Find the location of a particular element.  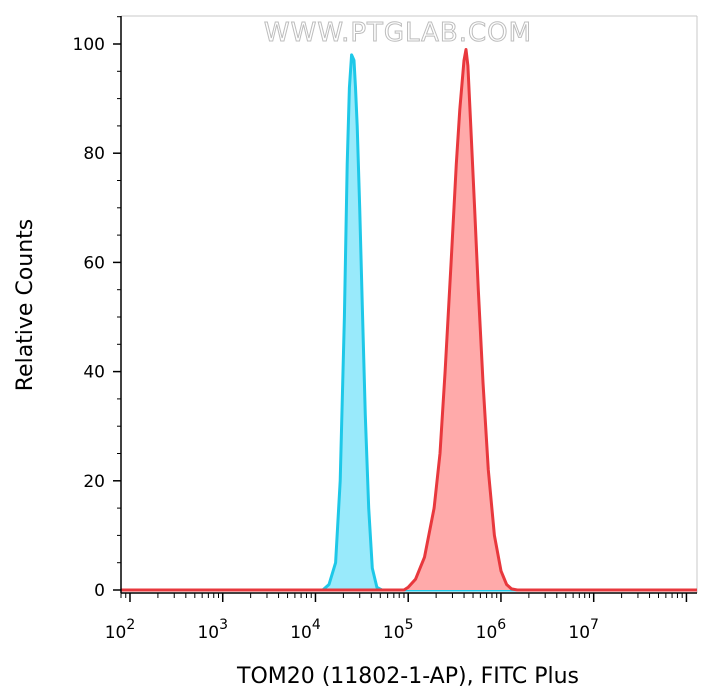

x-tick-label: 10² is located at coordinates (120, 630).